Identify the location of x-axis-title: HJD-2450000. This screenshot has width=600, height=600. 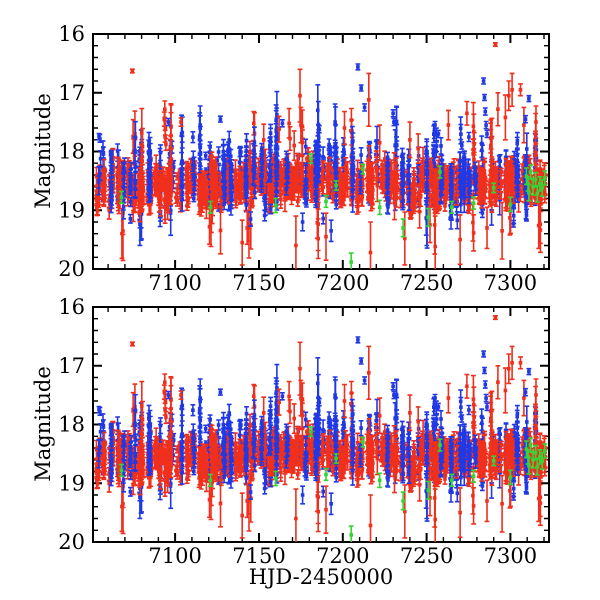
(321, 577).